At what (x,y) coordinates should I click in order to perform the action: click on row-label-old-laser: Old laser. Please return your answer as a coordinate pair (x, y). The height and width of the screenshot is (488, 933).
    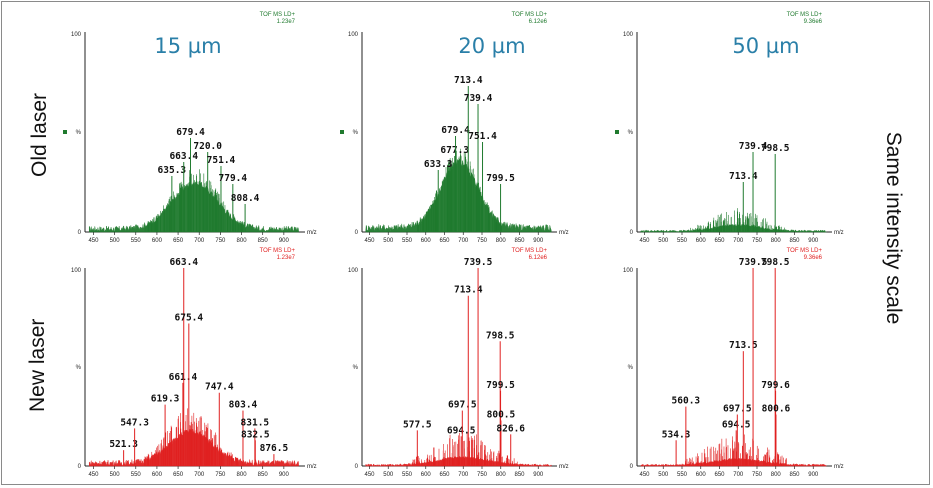
    Looking at the image, I should click on (39, 134).